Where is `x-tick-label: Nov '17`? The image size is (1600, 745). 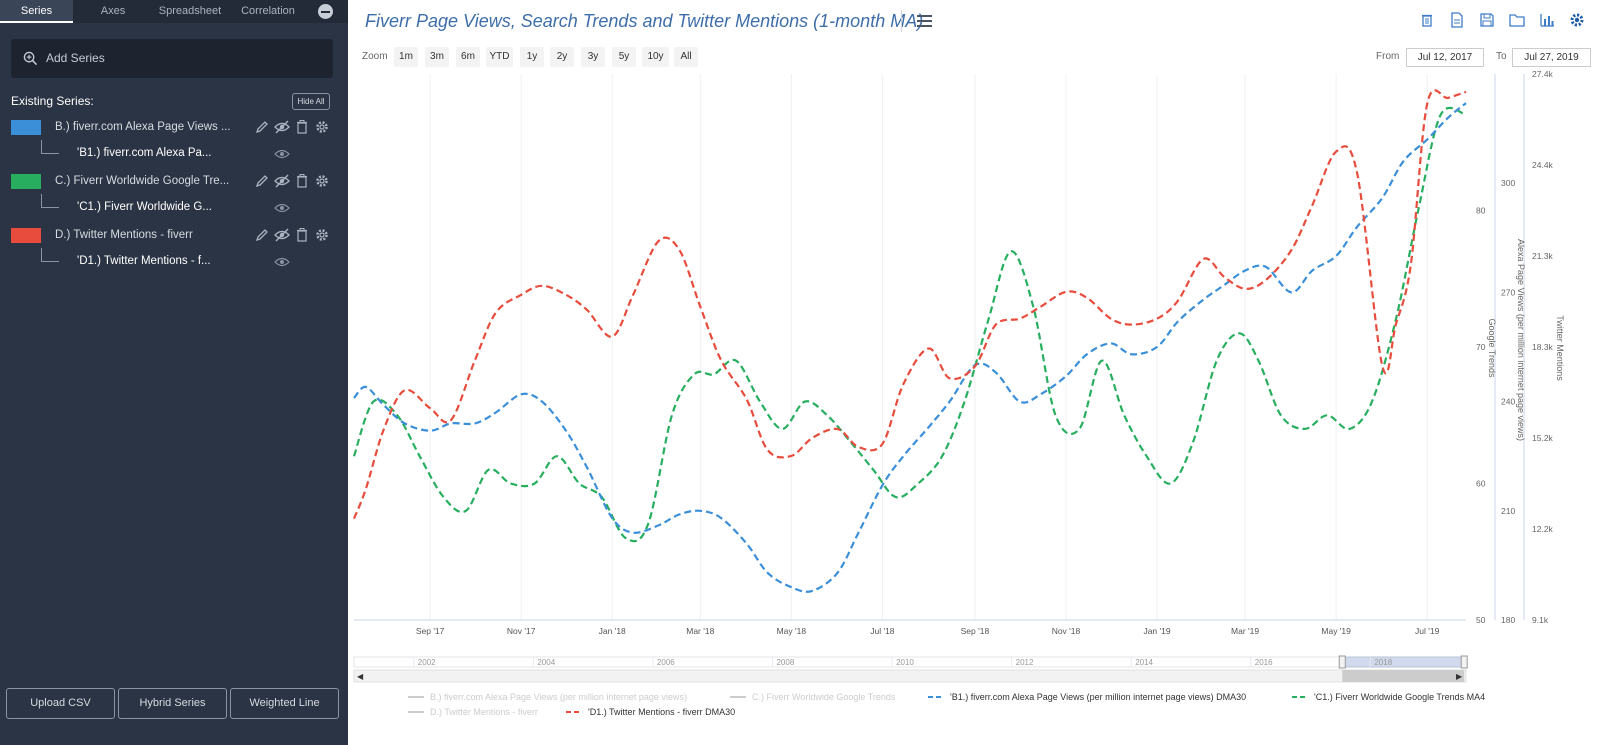 x-tick-label: Nov '17 is located at coordinates (521, 631).